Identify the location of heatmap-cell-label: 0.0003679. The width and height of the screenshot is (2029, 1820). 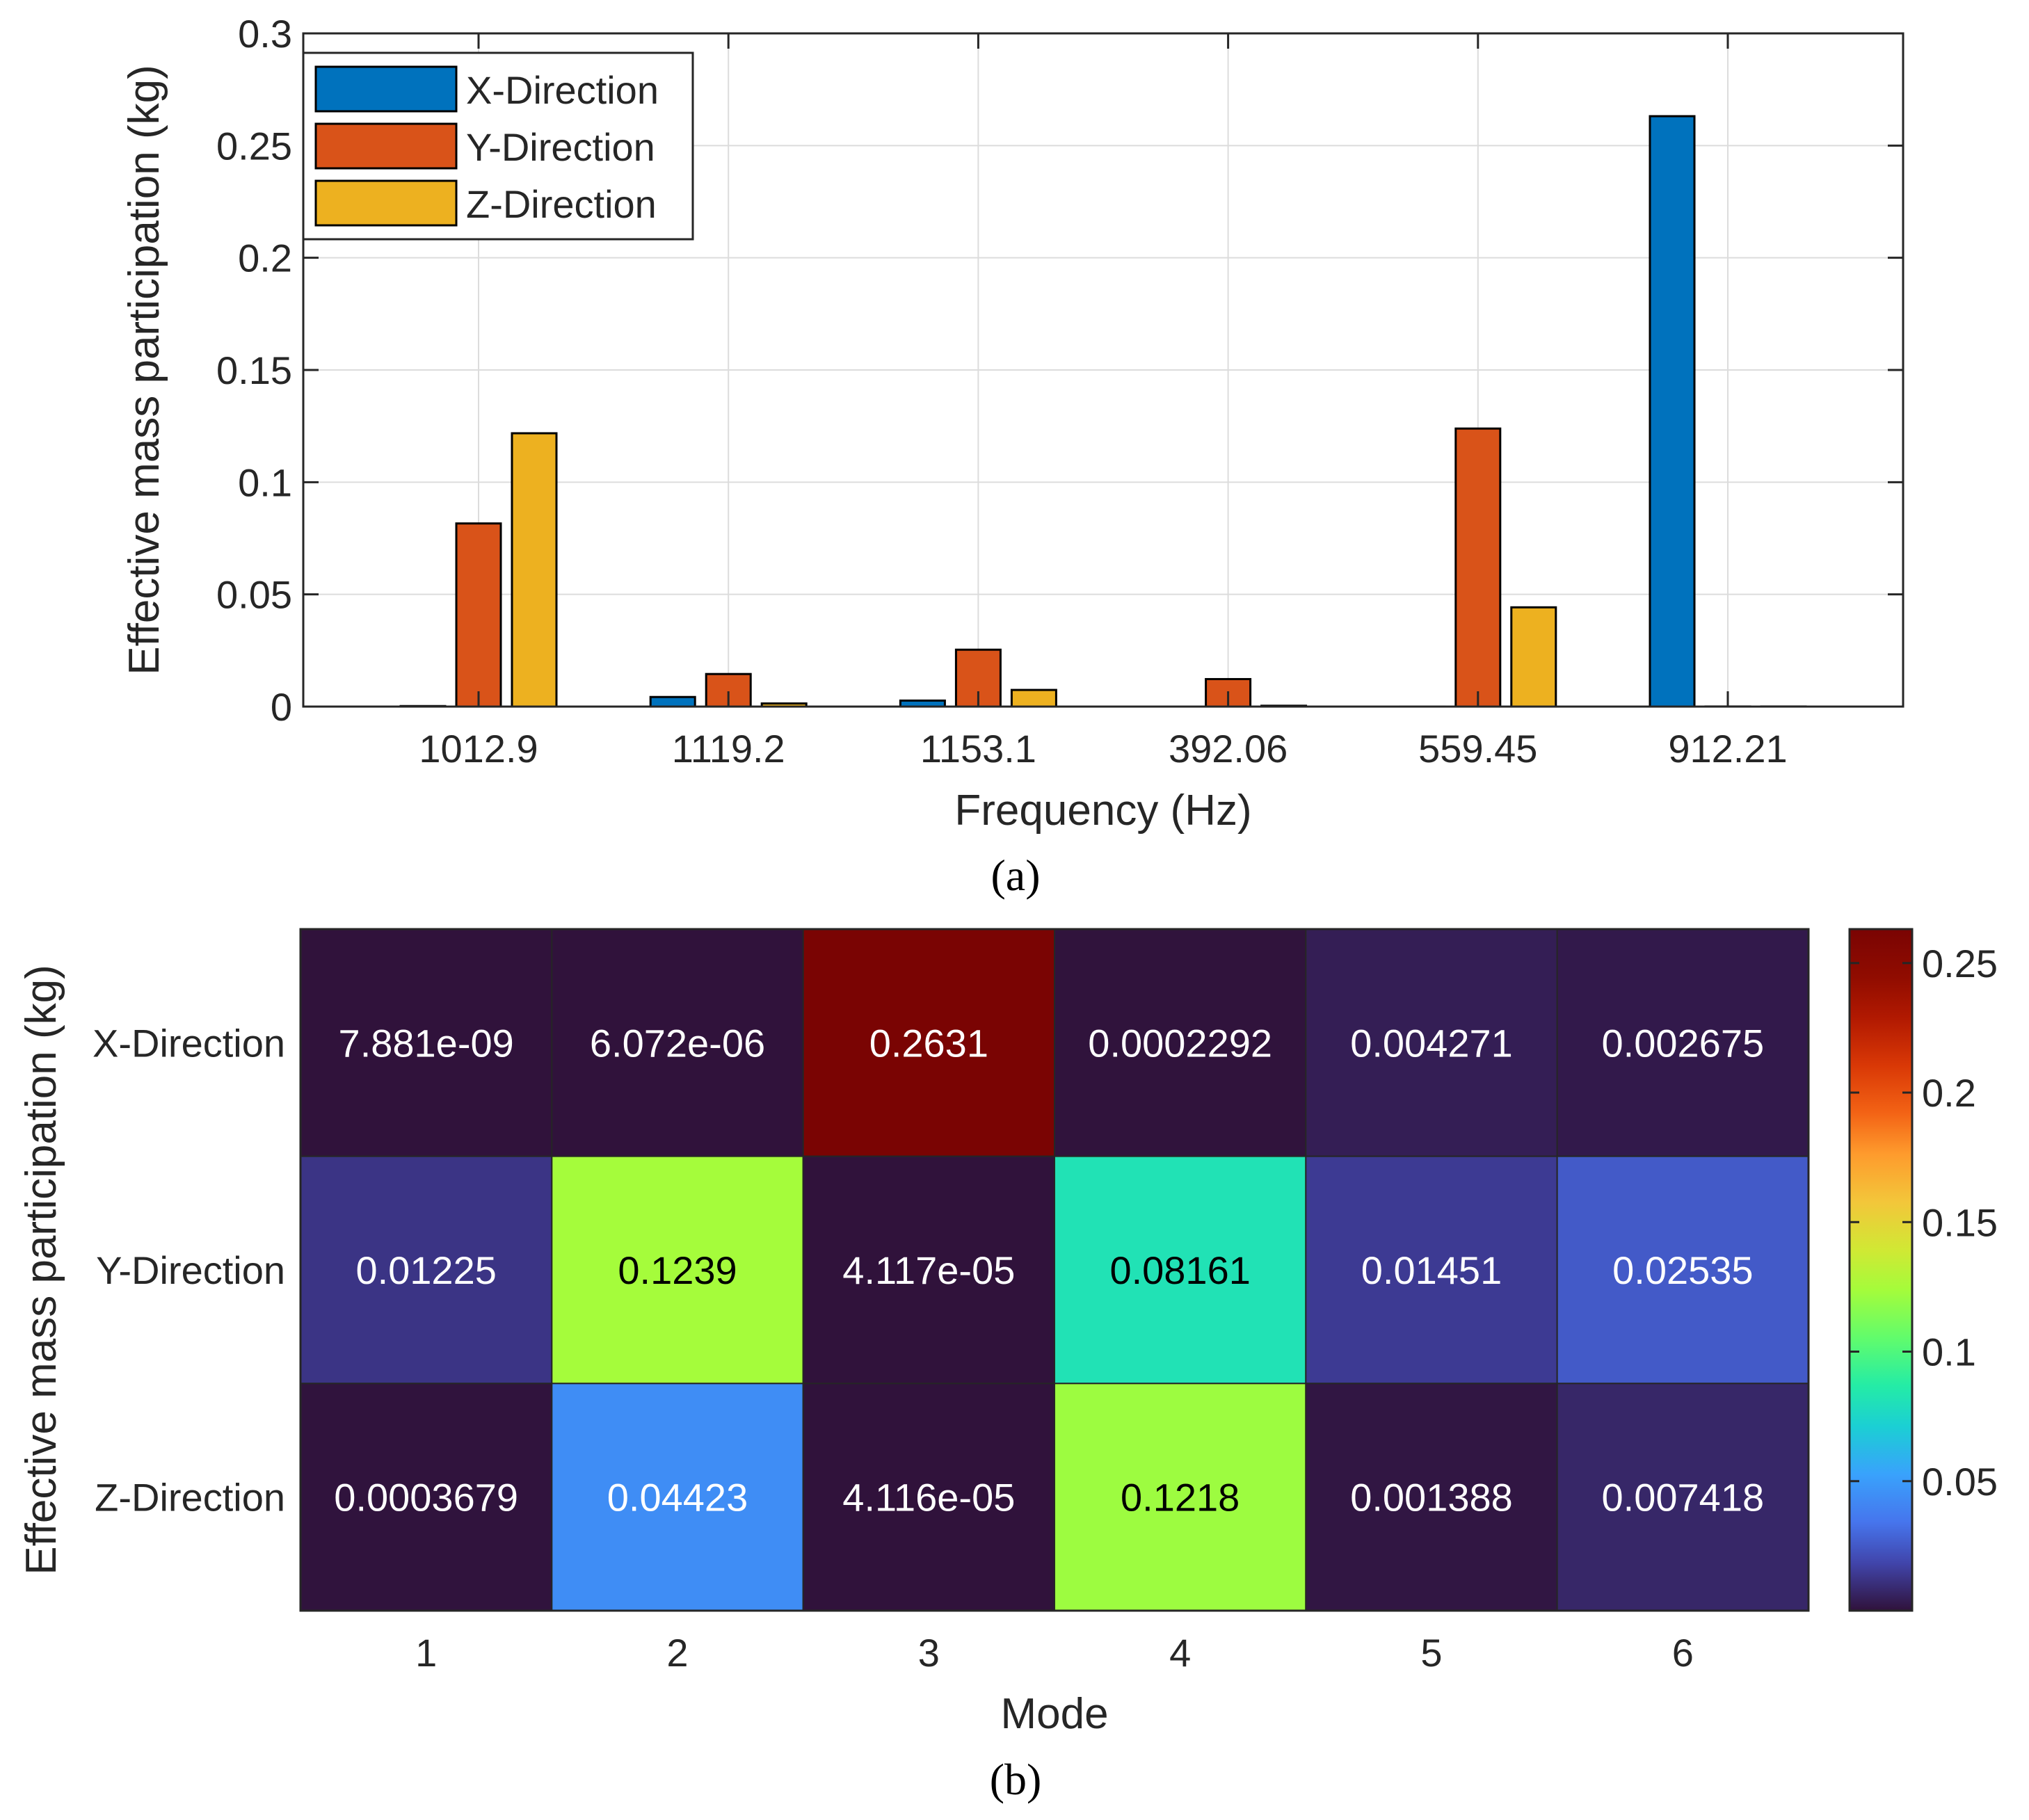
(426, 1498).